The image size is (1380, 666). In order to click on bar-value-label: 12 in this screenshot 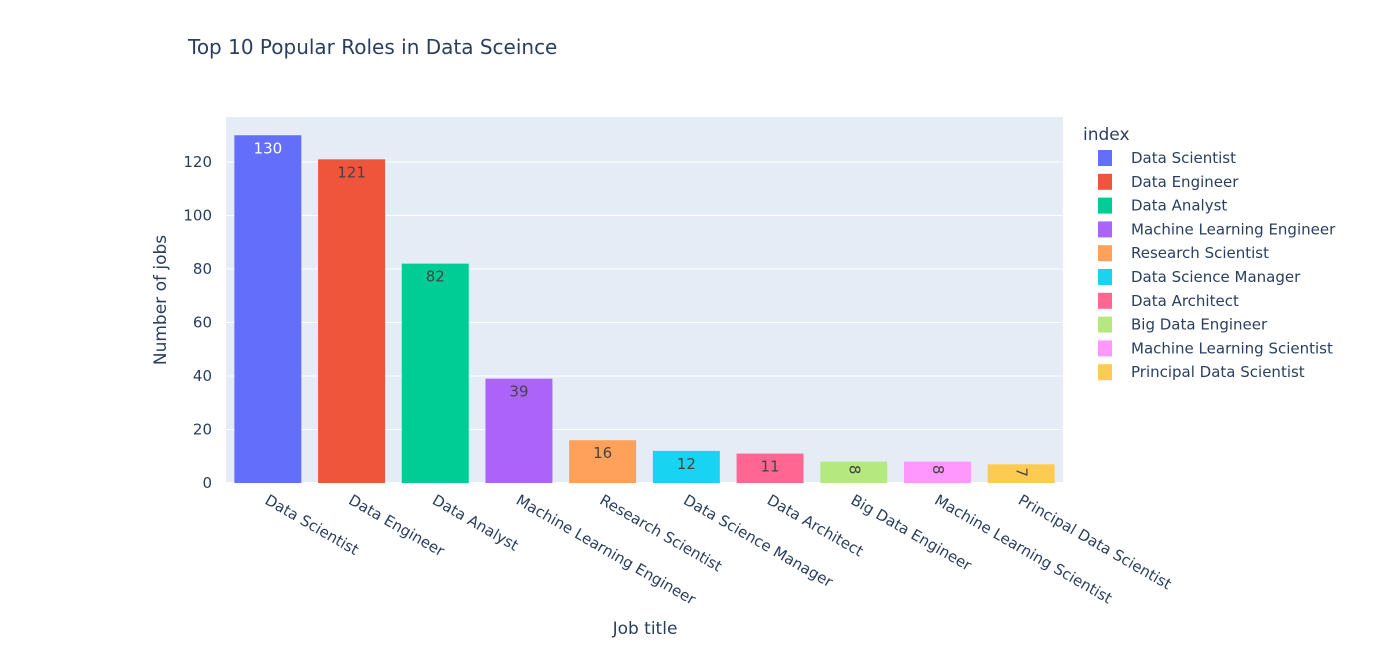, I will do `click(686, 464)`.